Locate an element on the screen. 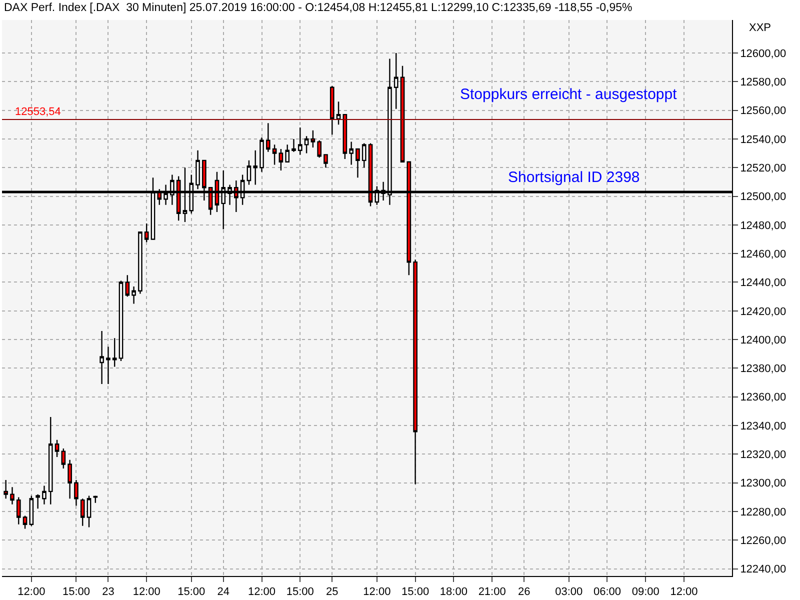 The width and height of the screenshot is (800, 600). y-tick-label: 12480,00 is located at coordinates (763, 226).